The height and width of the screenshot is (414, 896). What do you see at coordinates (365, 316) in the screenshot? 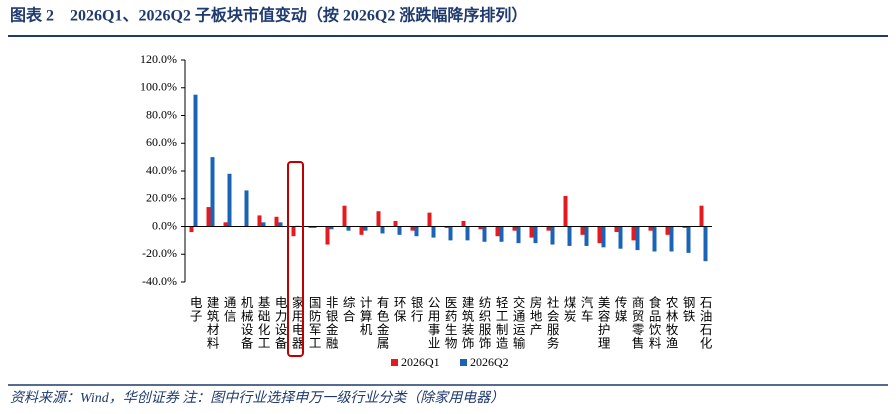
I see `x-tick-label: 计算机` at bounding box center [365, 316].